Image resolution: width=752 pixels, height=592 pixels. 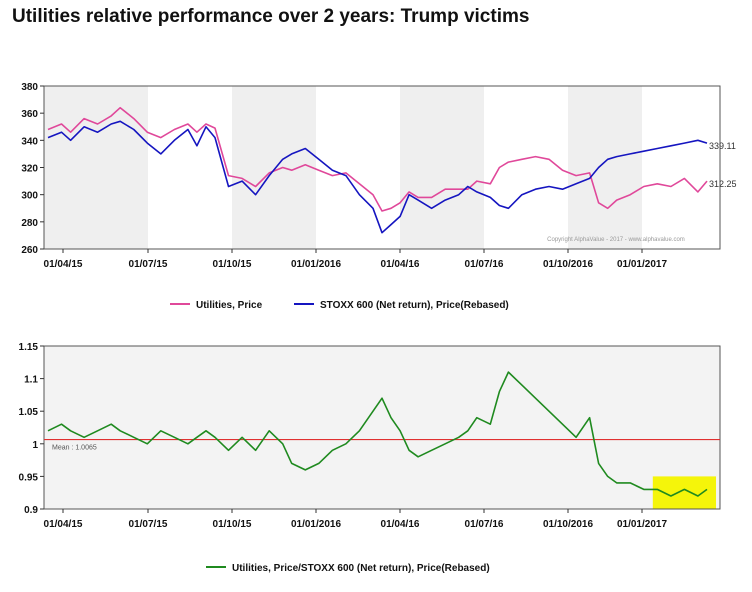 What do you see at coordinates (722, 146) in the screenshot?
I see `end-value-label: 339.11` at bounding box center [722, 146].